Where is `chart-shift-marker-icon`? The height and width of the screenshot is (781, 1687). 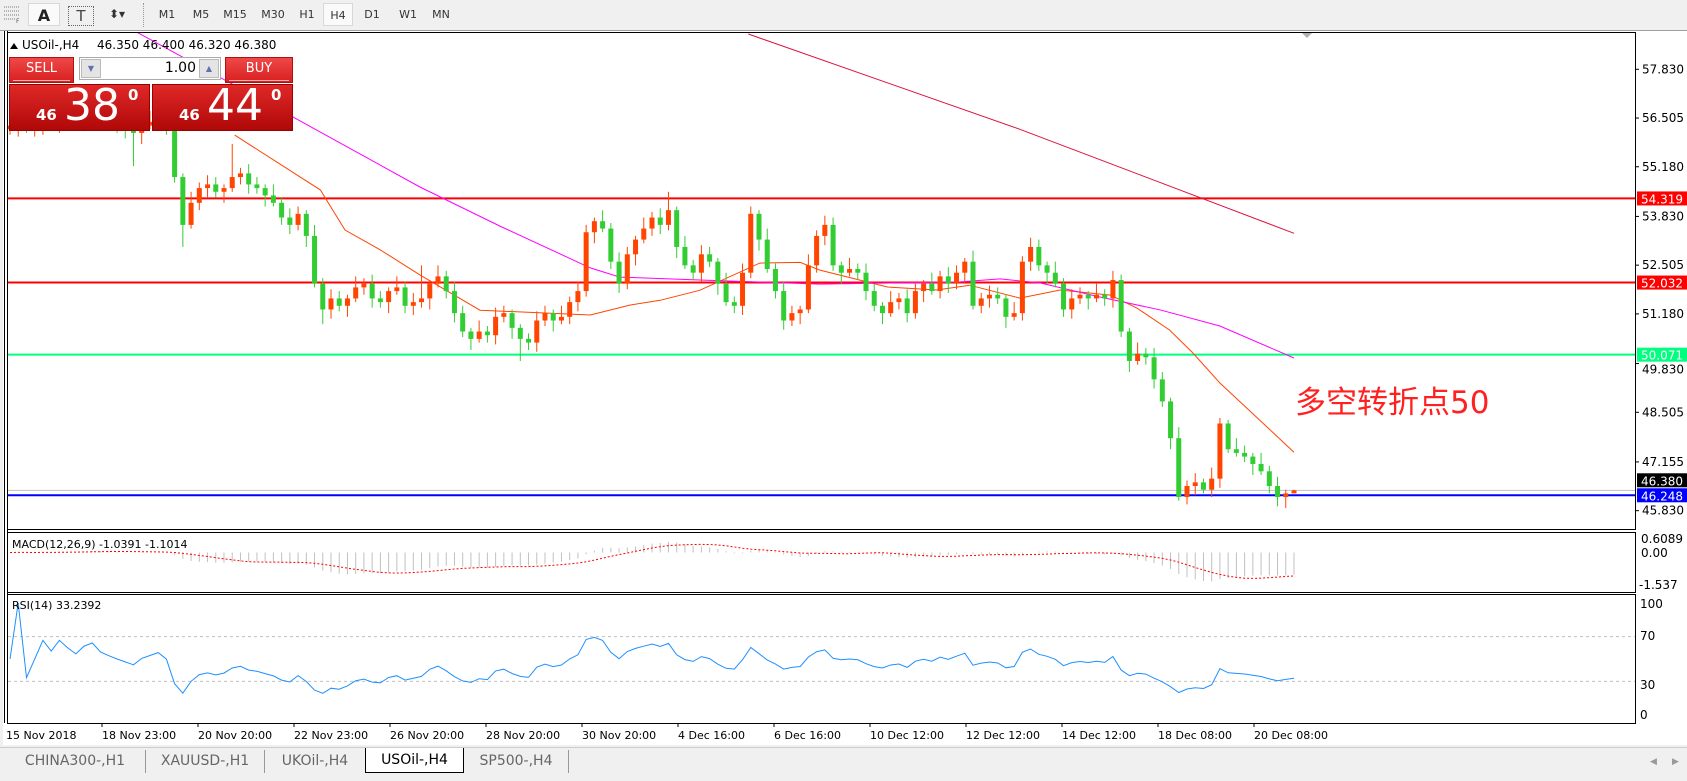
chart-shift-marker-icon is located at coordinates (1307, 35).